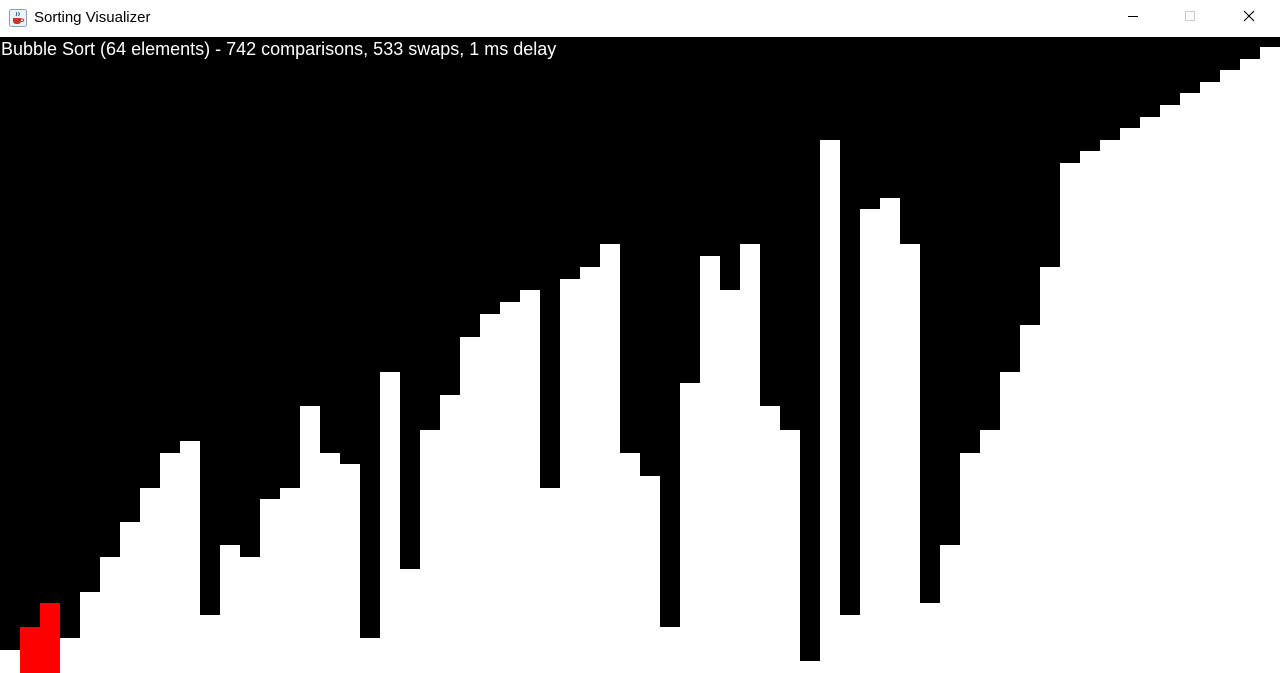 The height and width of the screenshot is (673, 1280). I want to click on close-button, so click(1249, 18).